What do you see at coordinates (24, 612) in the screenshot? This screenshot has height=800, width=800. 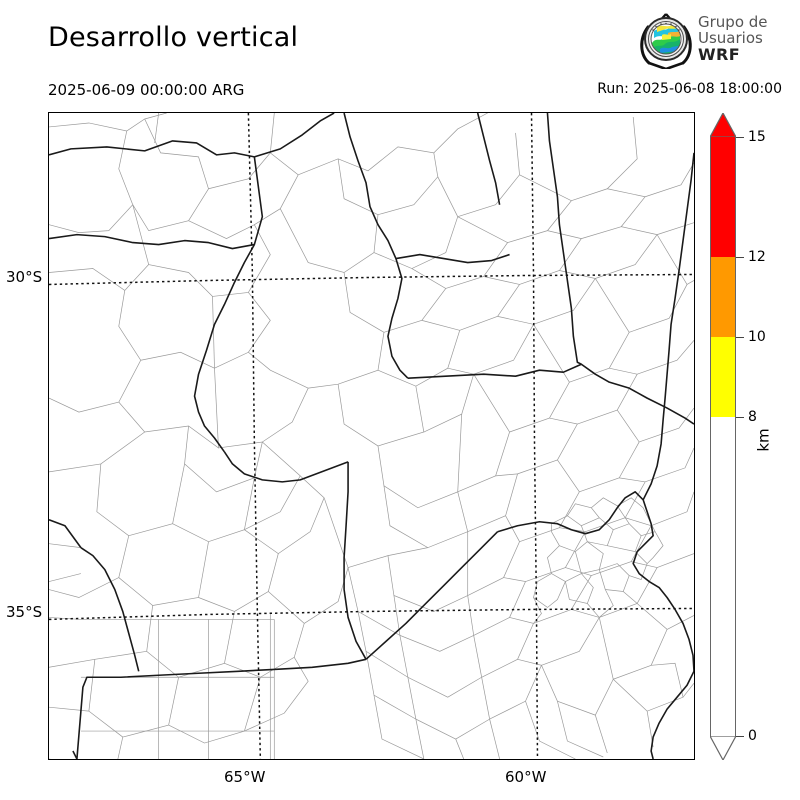 I see `lat-tick-35s: 35°S` at bounding box center [24, 612].